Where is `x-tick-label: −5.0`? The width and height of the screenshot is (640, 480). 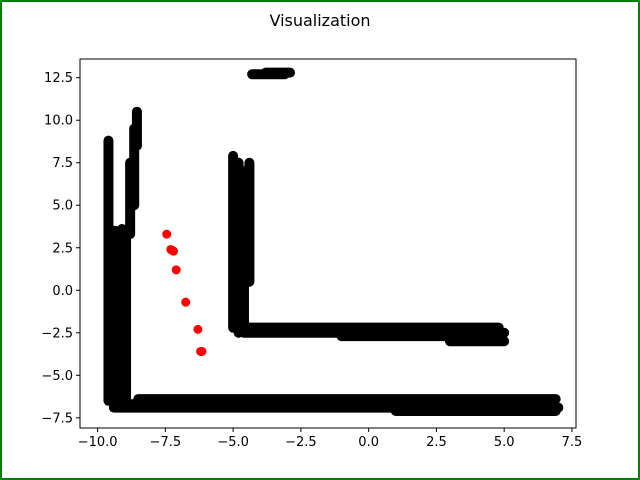 x-tick-label: −5.0 is located at coordinates (233, 442).